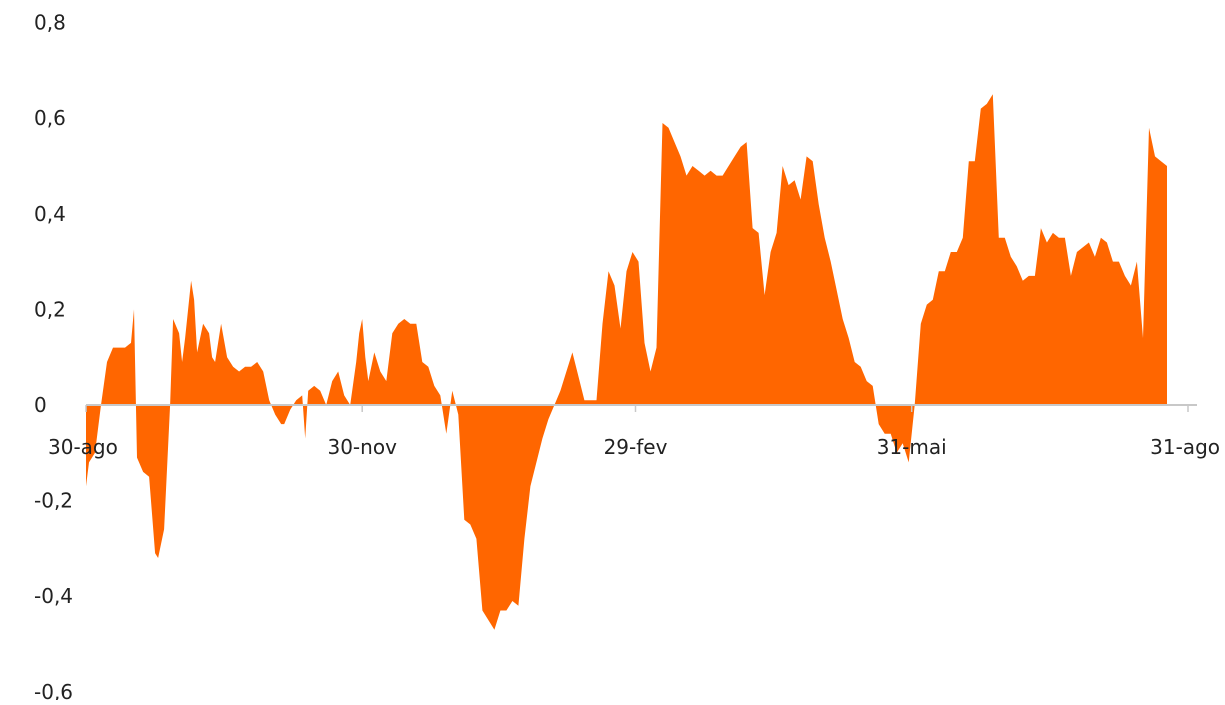 The width and height of the screenshot is (1225, 705). Describe the element at coordinates (50, 118) in the screenshot. I see `y-tick-label: 0,6` at that location.